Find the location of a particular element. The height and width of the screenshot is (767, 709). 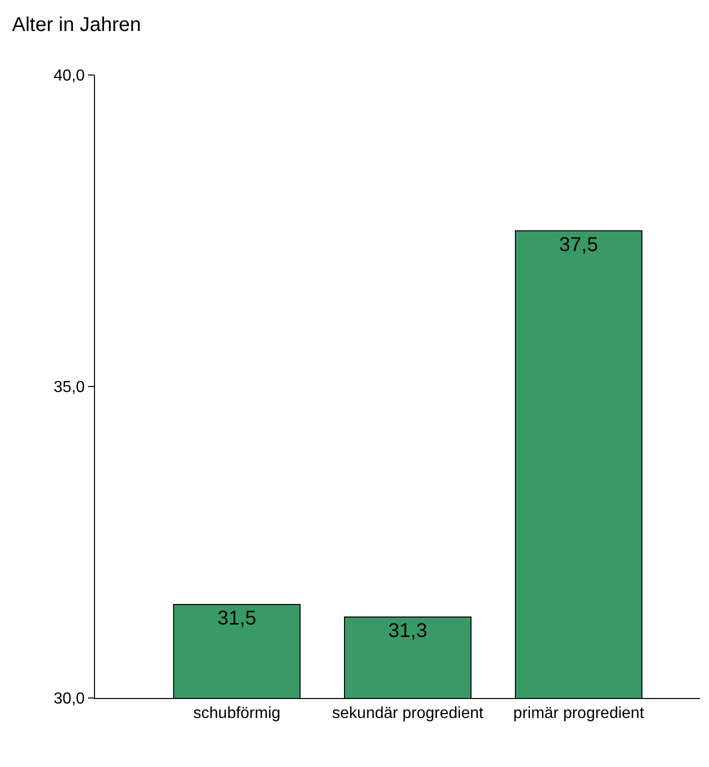

y-tick-label: 40,0 is located at coordinates (69, 76).